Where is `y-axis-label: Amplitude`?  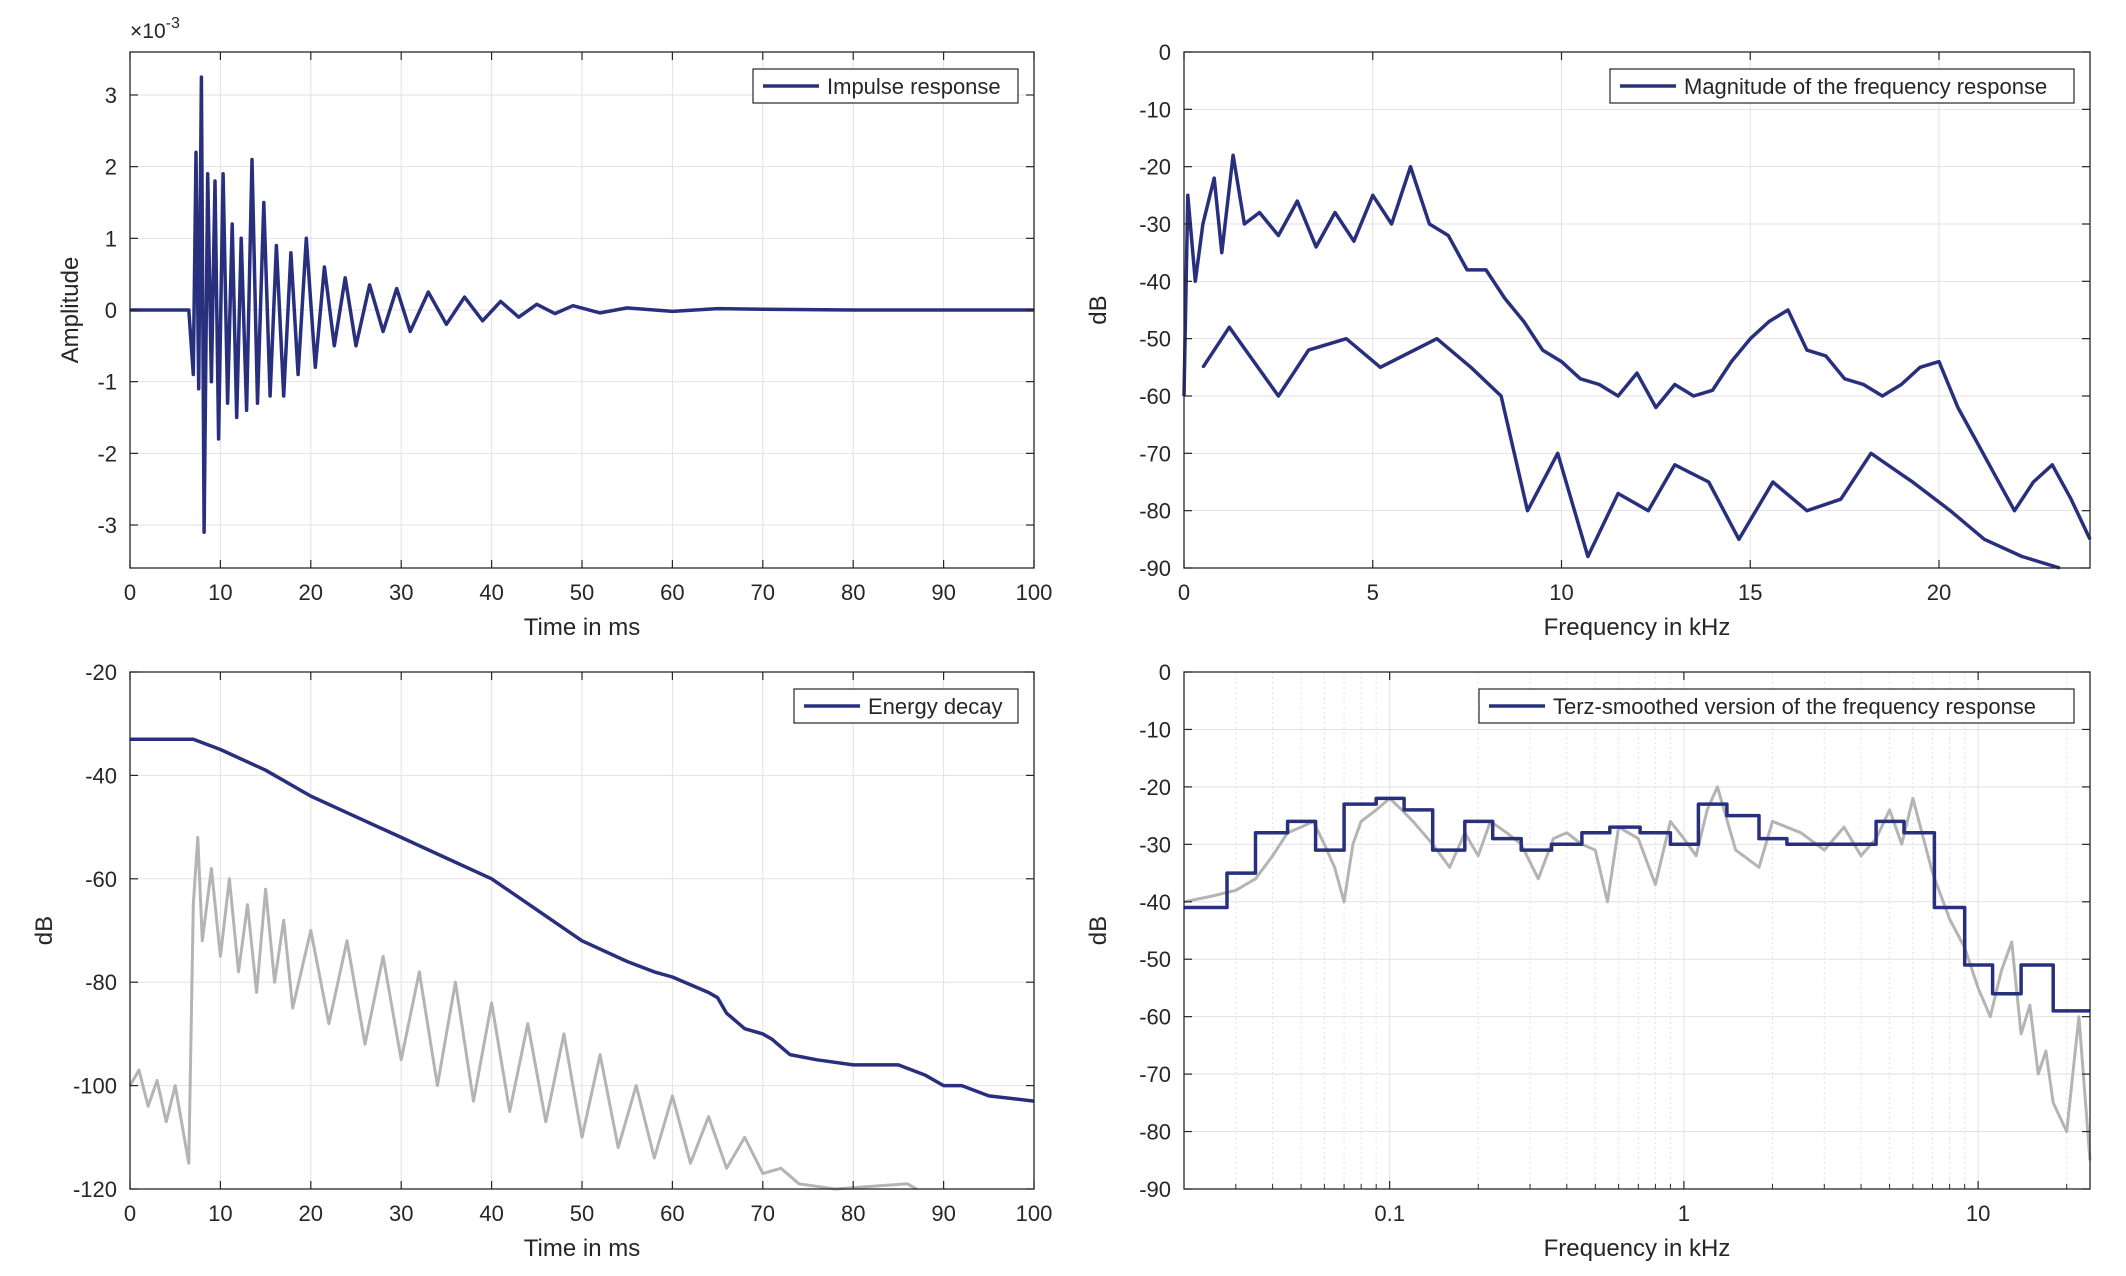
y-axis-label: Amplitude is located at coordinates (70, 310).